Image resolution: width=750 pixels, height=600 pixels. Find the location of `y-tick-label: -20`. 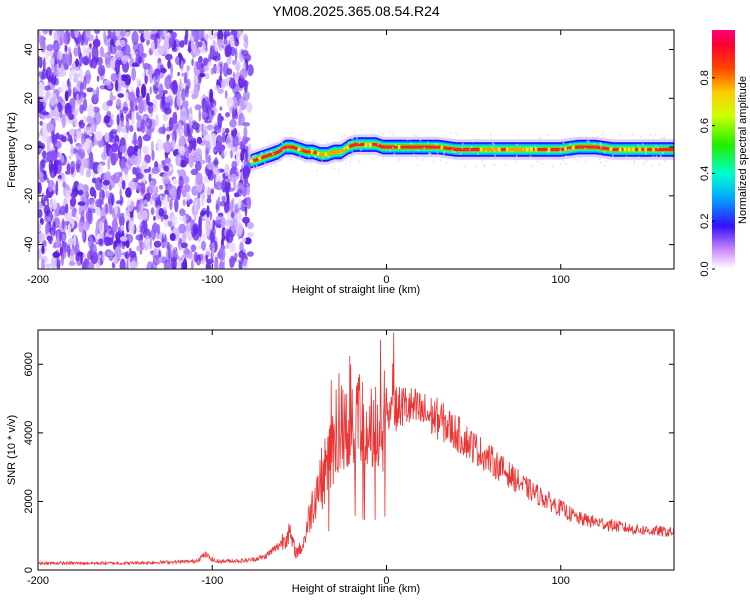

y-tick-label: -20 is located at coordinates (29, 196).